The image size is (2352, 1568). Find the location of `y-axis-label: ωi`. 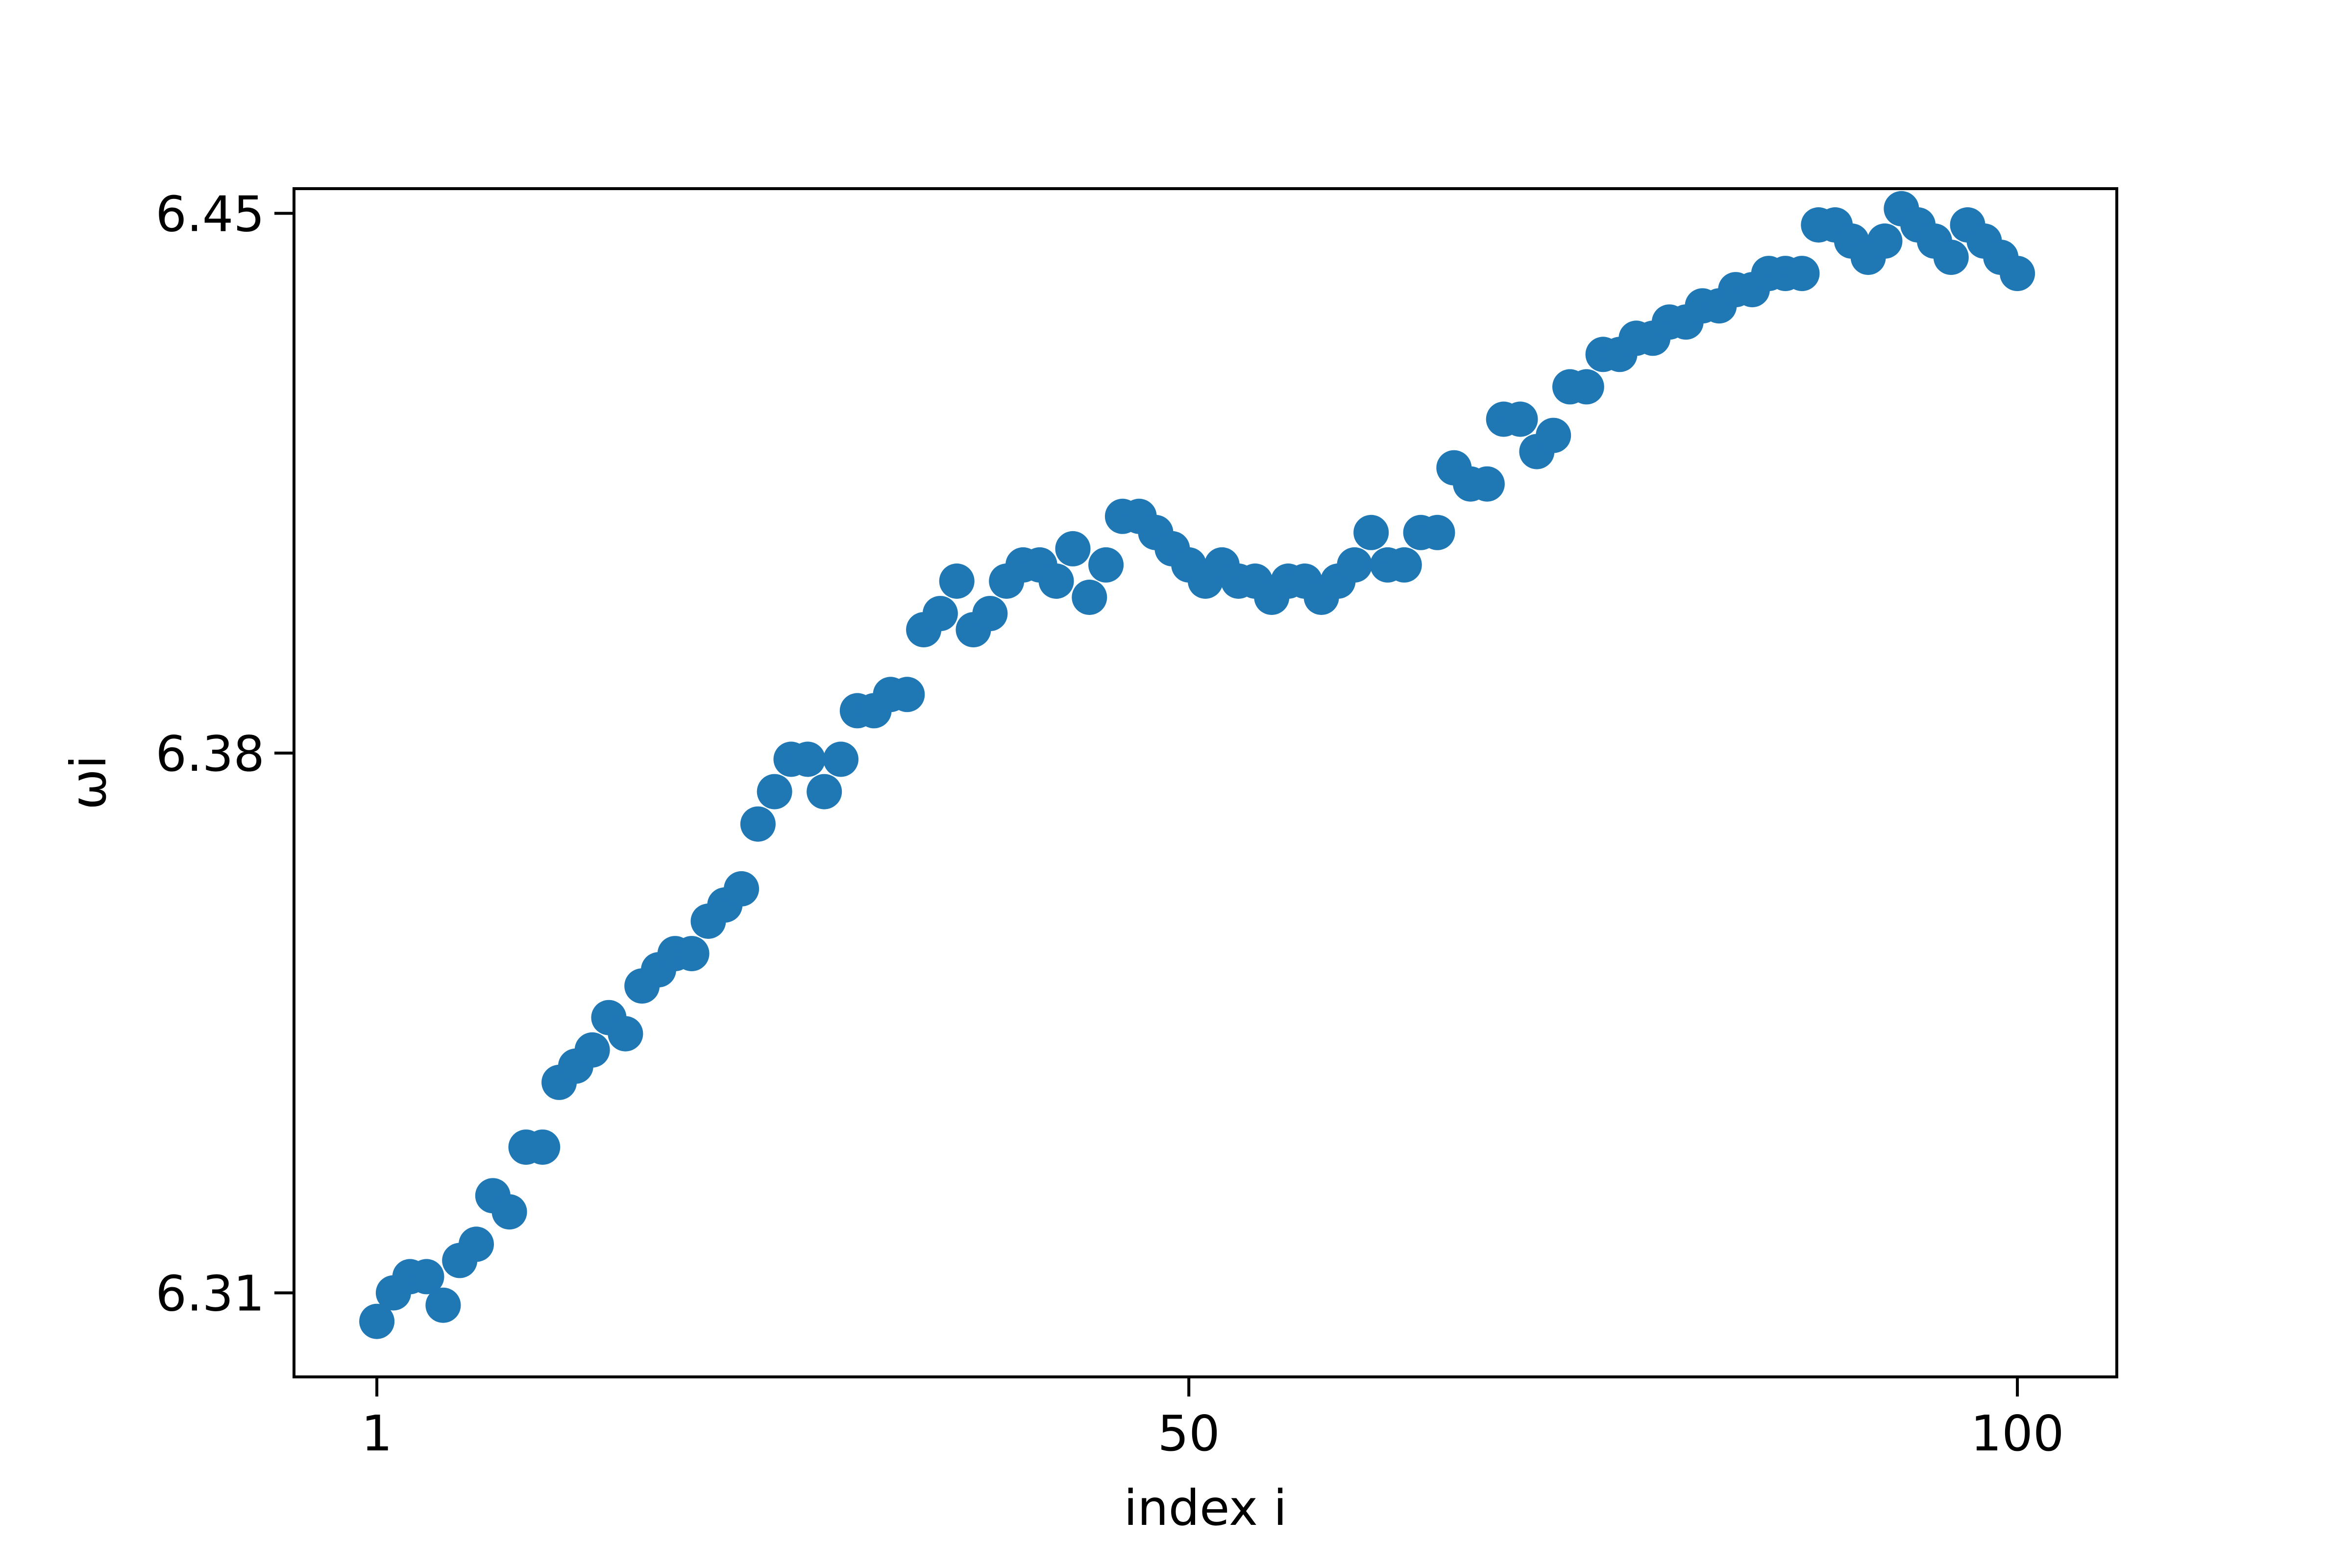

y-axis-label: ωi is located at coordinates (88, 782).